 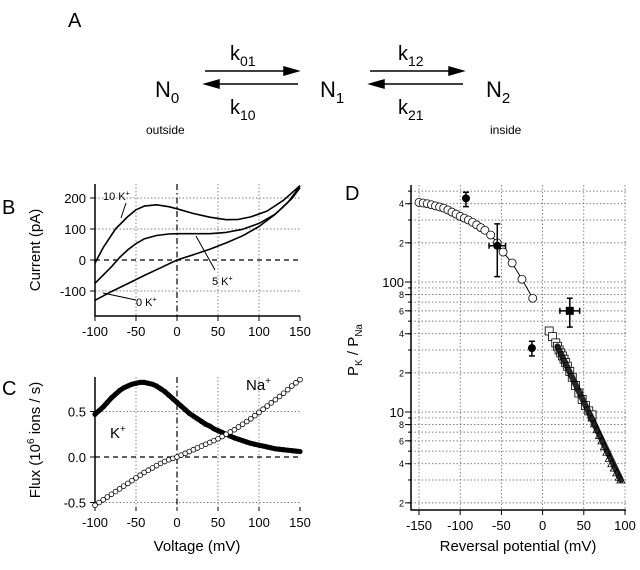 I want to click on dense-simulation-band, so click(x=589, y=413).